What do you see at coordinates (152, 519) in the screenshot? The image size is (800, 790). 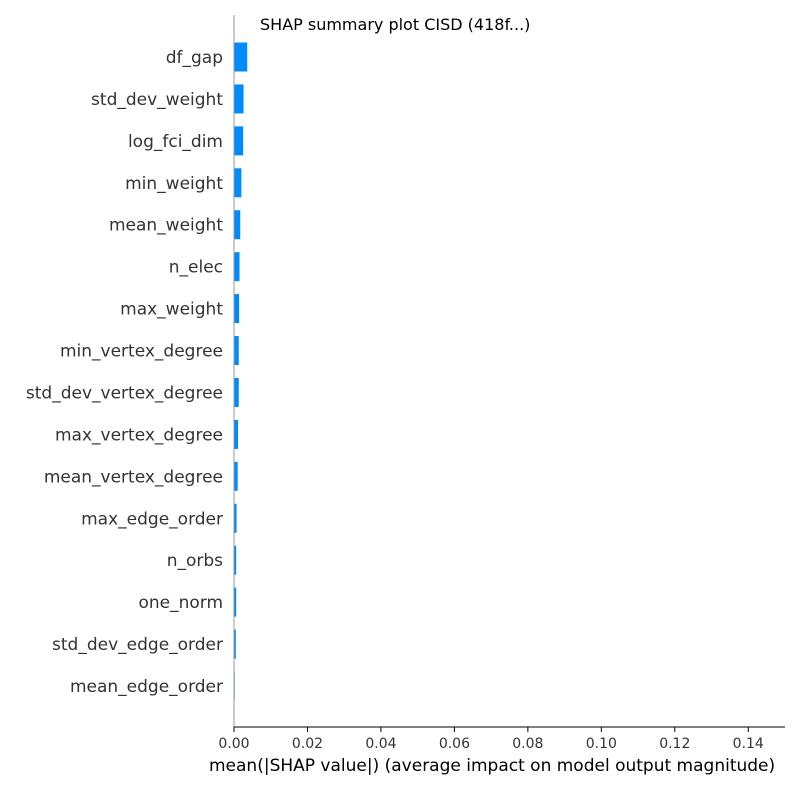 I see `category-label: max_edge_order` at bounding box center [152, 519].